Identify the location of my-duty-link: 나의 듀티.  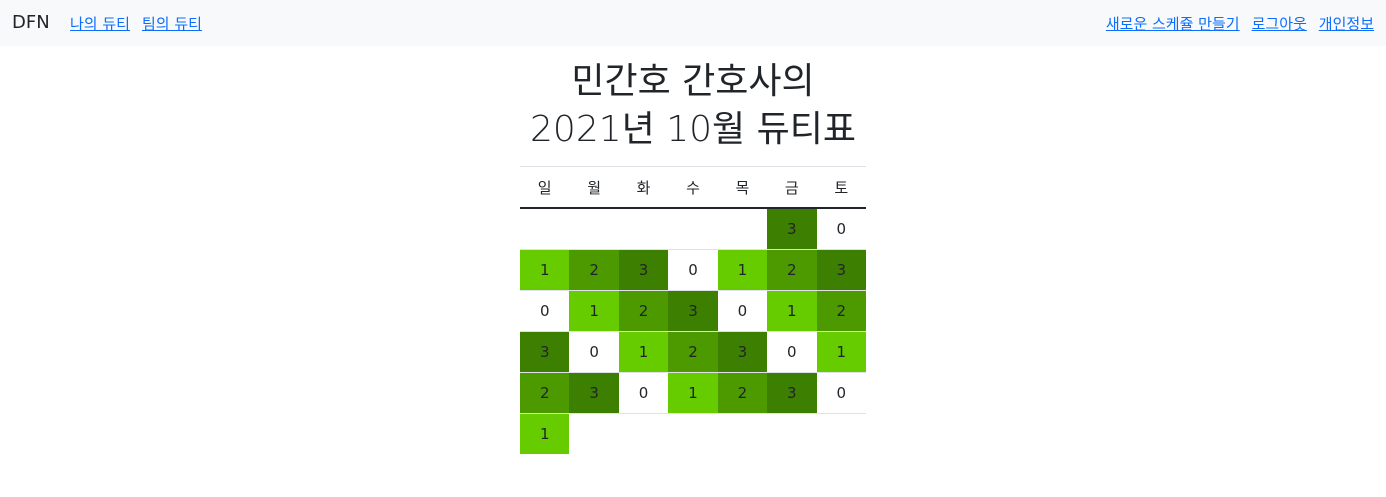
(100, 24).